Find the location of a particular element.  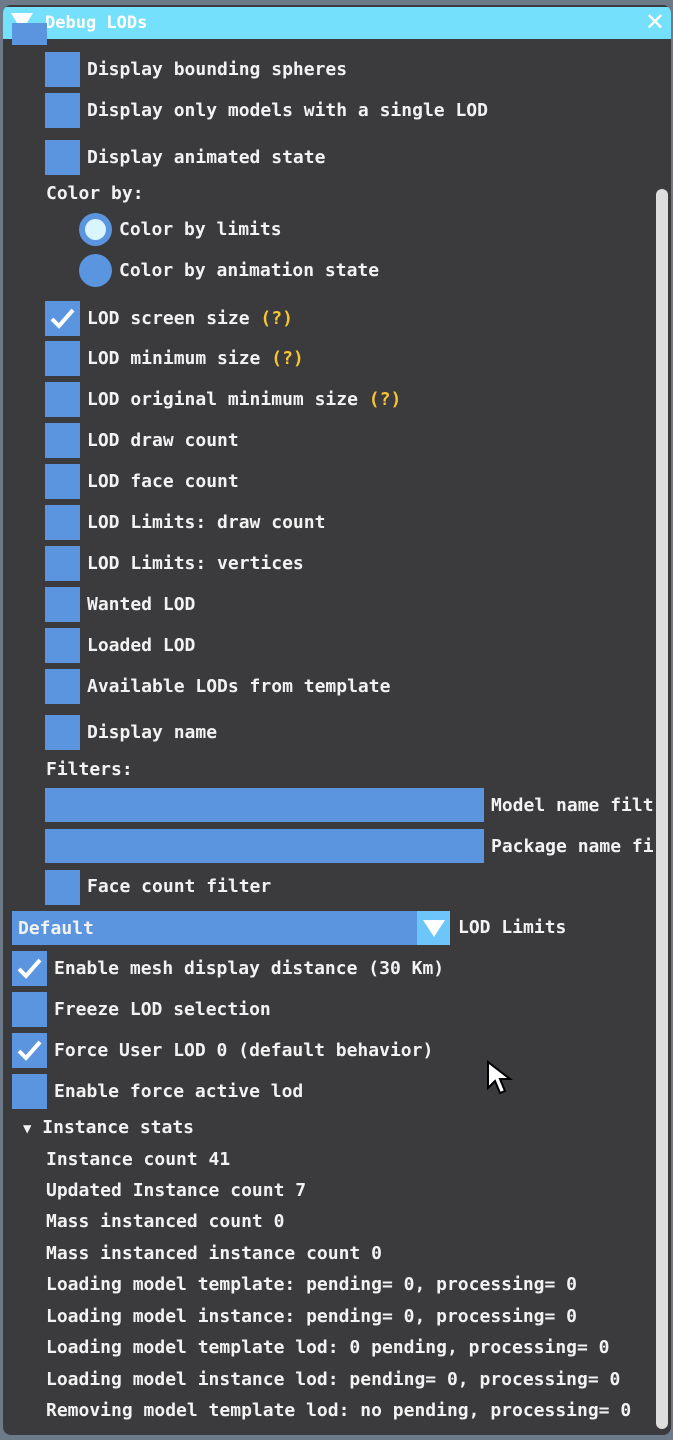

face-count-filter-label: Face count filter is located at coordinates (179, 886).